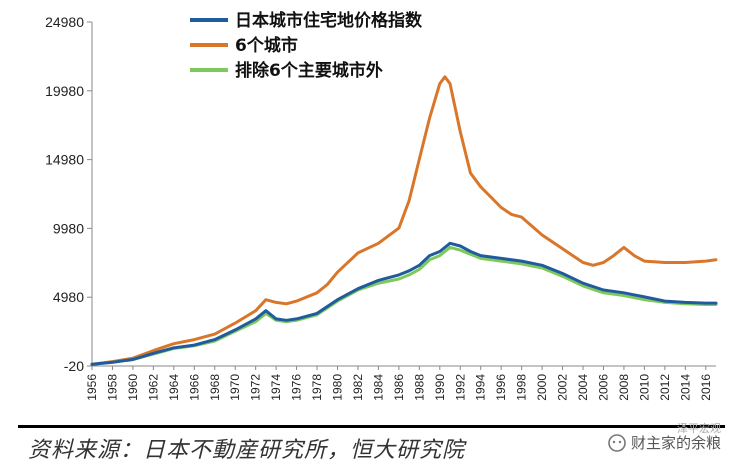  What do you see at coordinates (256, 387) in the screenshot?
I see `x-tick-label: 1972` at bounding box center [256, 387].